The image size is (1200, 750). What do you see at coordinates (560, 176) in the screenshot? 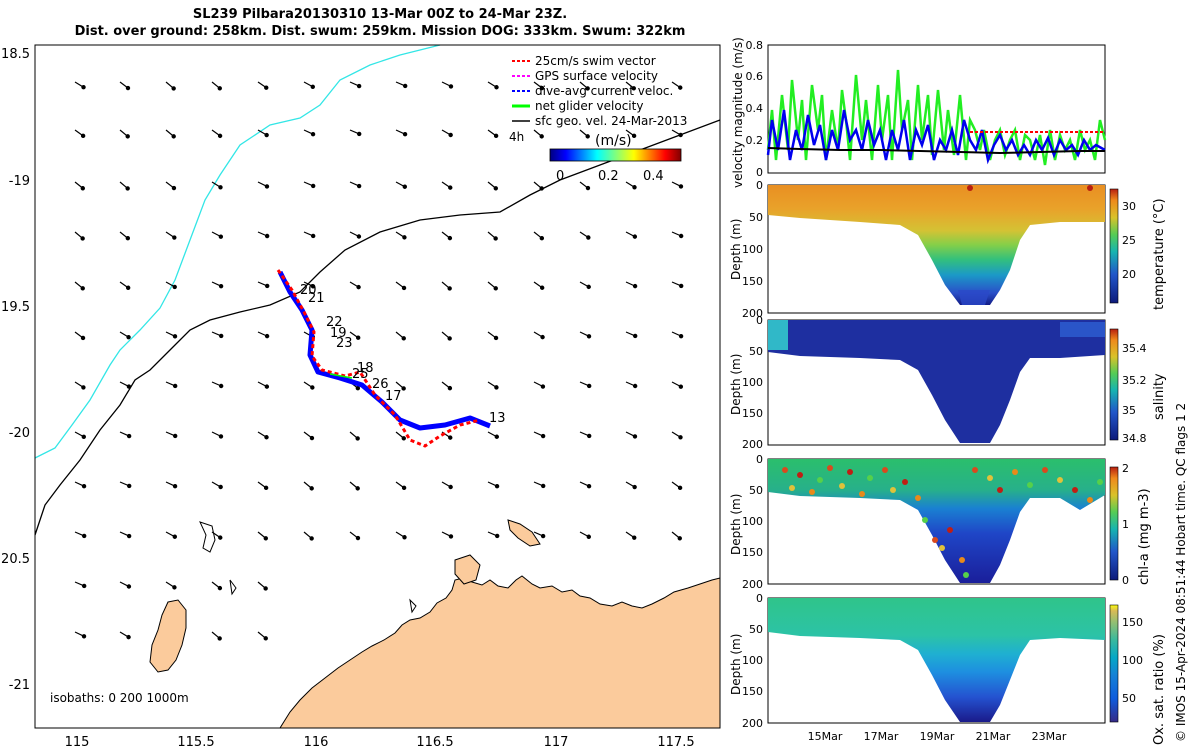
I see `colorbar-tick: 0` at bounding box center [560, 176].